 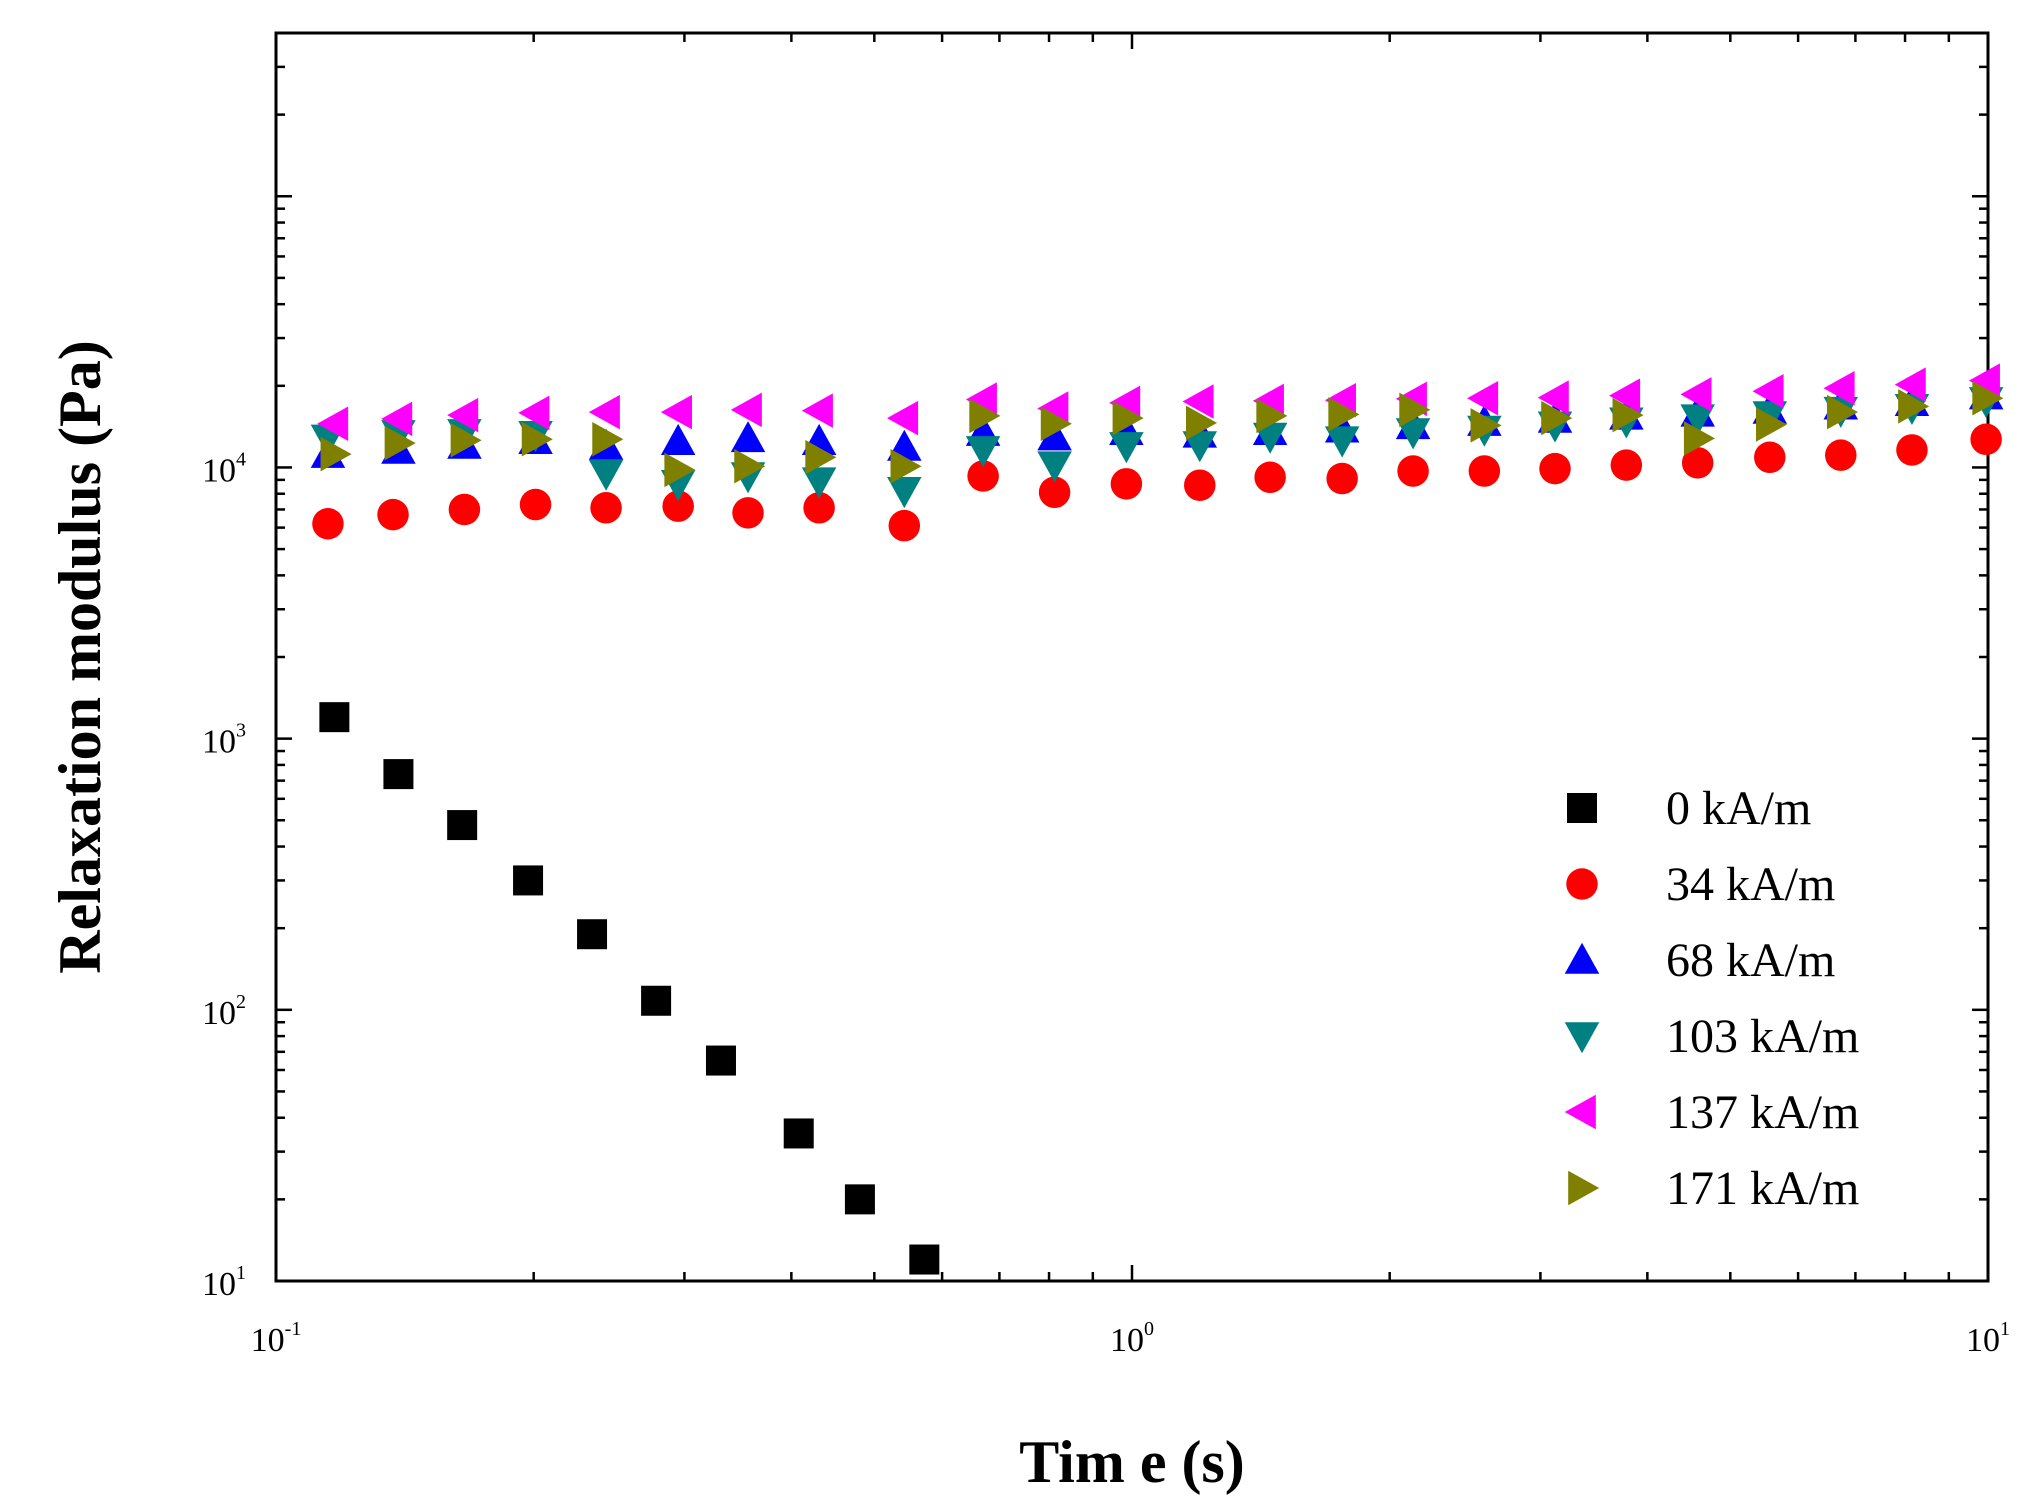 What do you see at coordinates (1157, 482) in the screenshot?
I see `series-34-kA-m` at bounding box center [1157, 482].